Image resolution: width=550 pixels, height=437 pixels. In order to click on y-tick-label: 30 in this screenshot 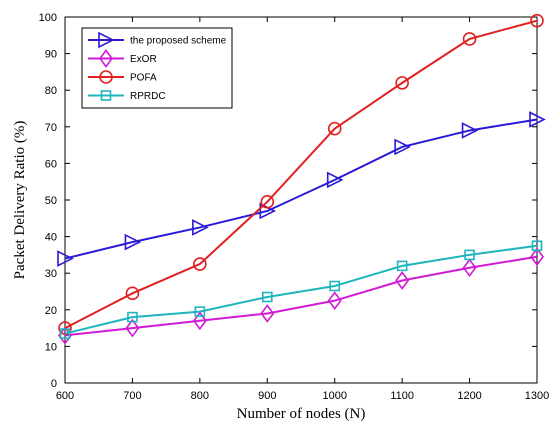, I will do `click(51, 274)`.